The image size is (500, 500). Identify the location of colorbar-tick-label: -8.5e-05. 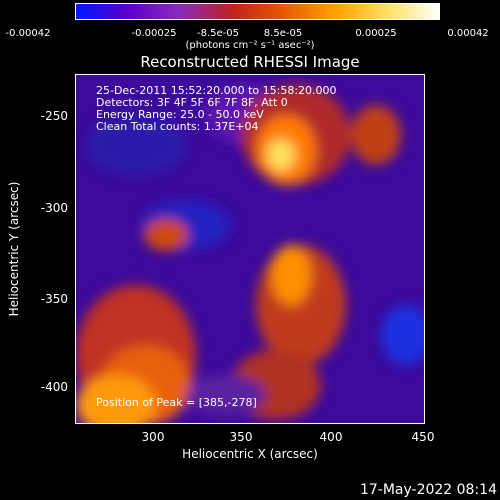
(218, 33).